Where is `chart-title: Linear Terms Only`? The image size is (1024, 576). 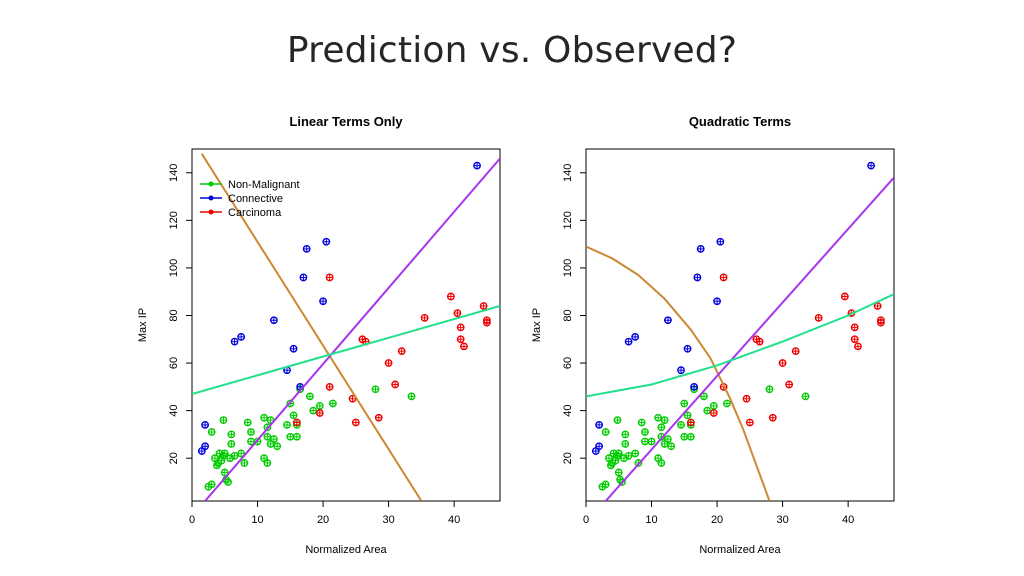
chart-title: Linear Terms Only is located at coordinates (346, 121).